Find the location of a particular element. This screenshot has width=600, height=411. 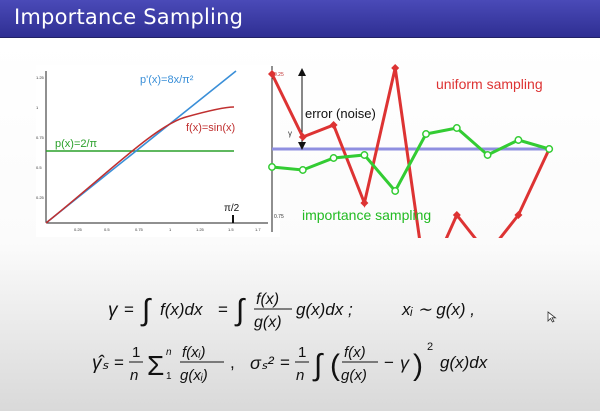

f2-sigma: σₛ² is located at coordinates (262, 363).